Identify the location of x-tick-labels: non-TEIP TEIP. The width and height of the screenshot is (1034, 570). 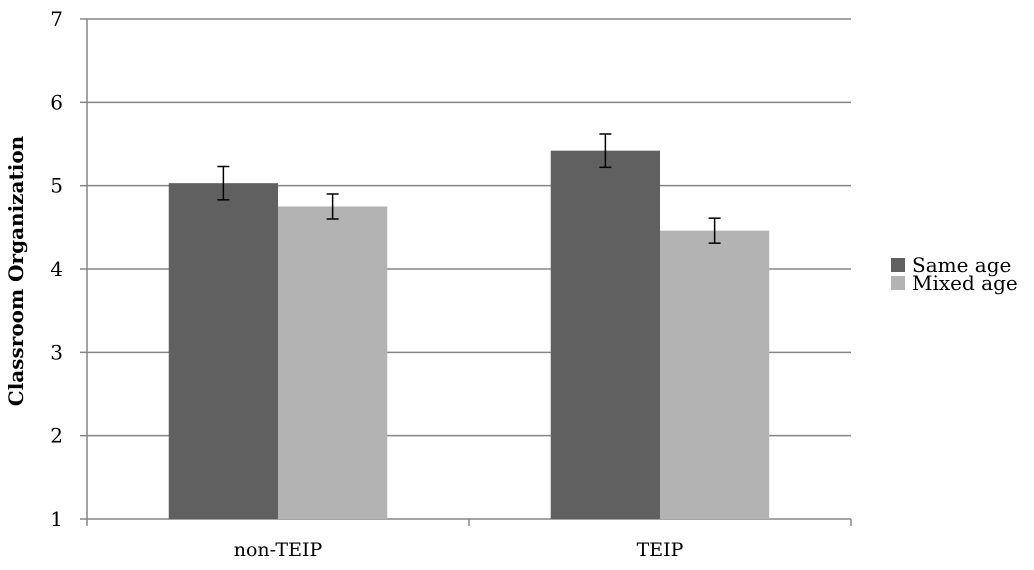
(459, 550).